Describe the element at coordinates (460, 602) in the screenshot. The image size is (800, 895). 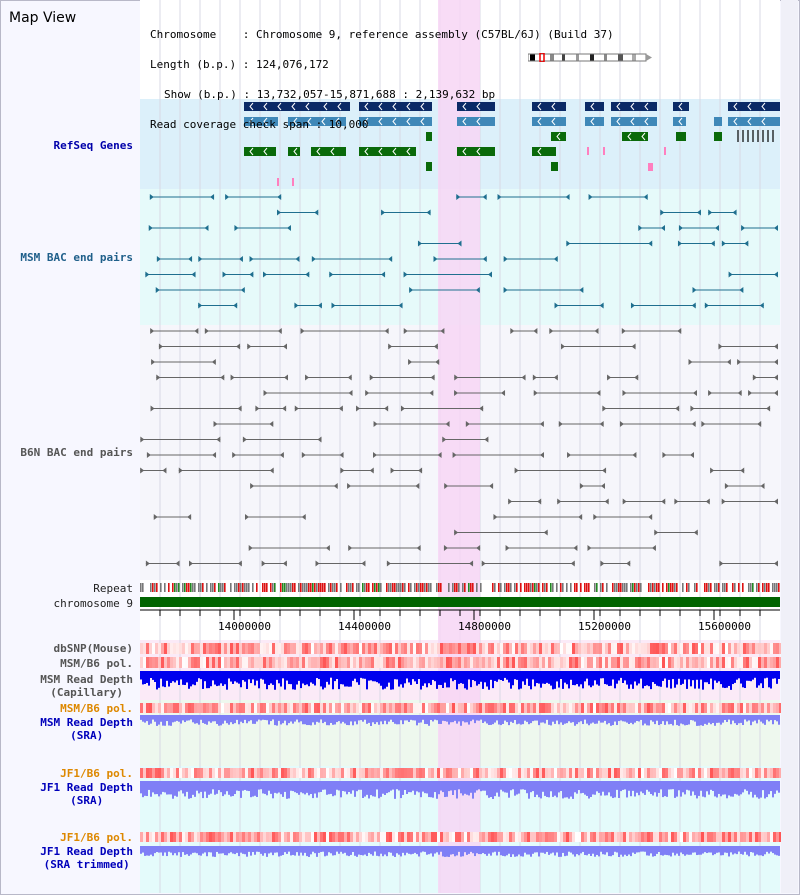
I see `chromosome-bar` at that location.